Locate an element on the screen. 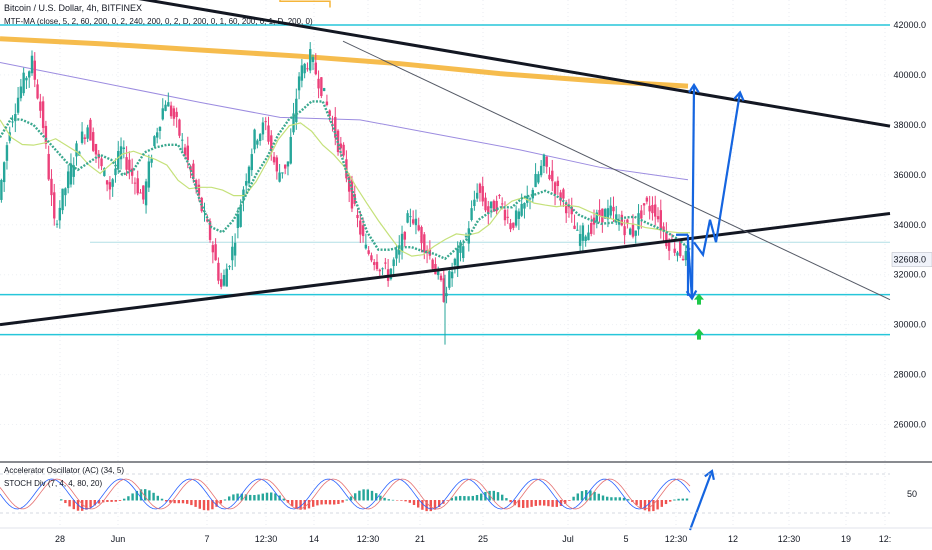 Image resolution: width=932 pixels, height=550 pixels. blue-arrow-up-right is located at coordinates (728, 167).